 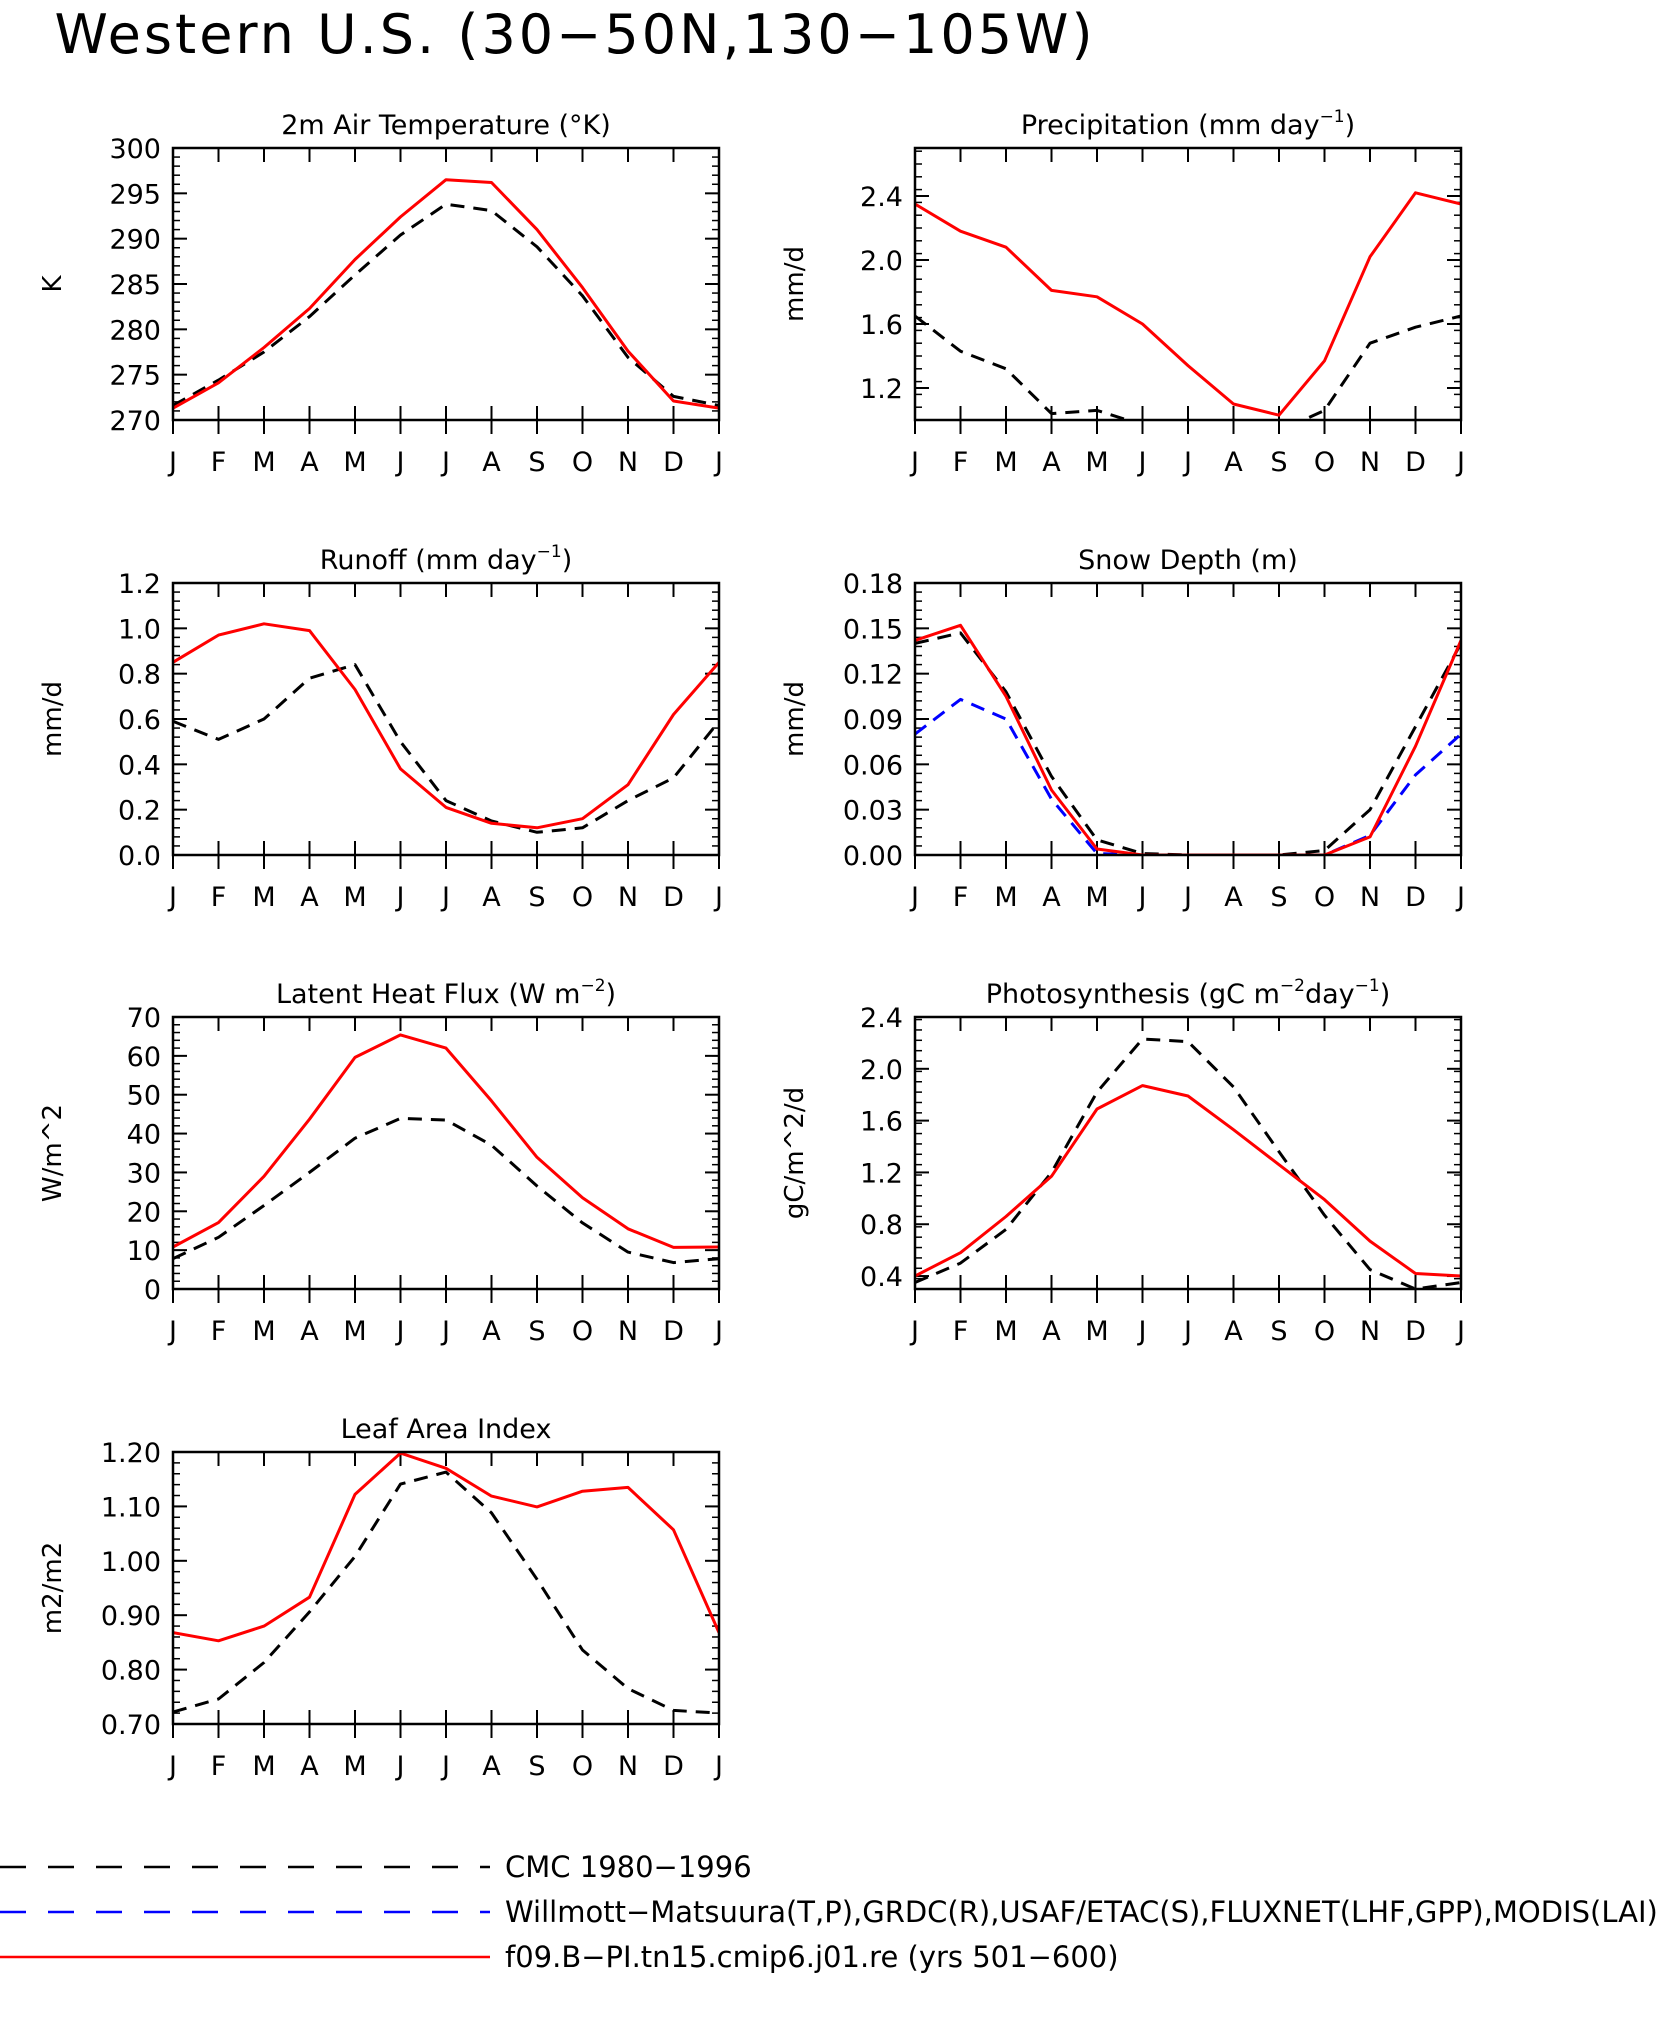 I want to click on y-axis-label: gC/m^2/d, so click(x=795, y=1153).